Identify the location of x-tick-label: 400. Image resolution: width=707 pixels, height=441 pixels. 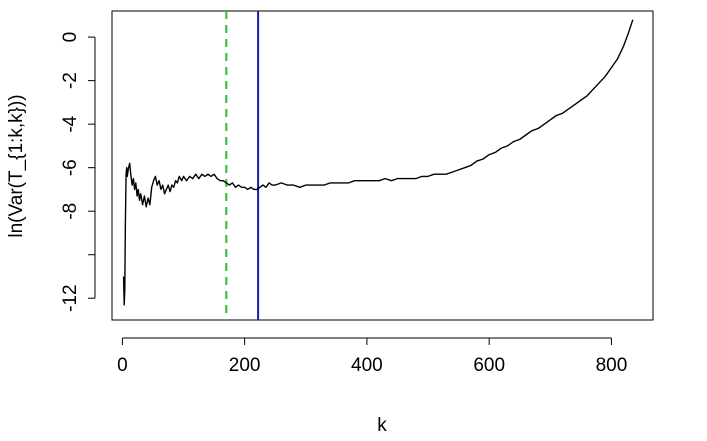
(367, 365).